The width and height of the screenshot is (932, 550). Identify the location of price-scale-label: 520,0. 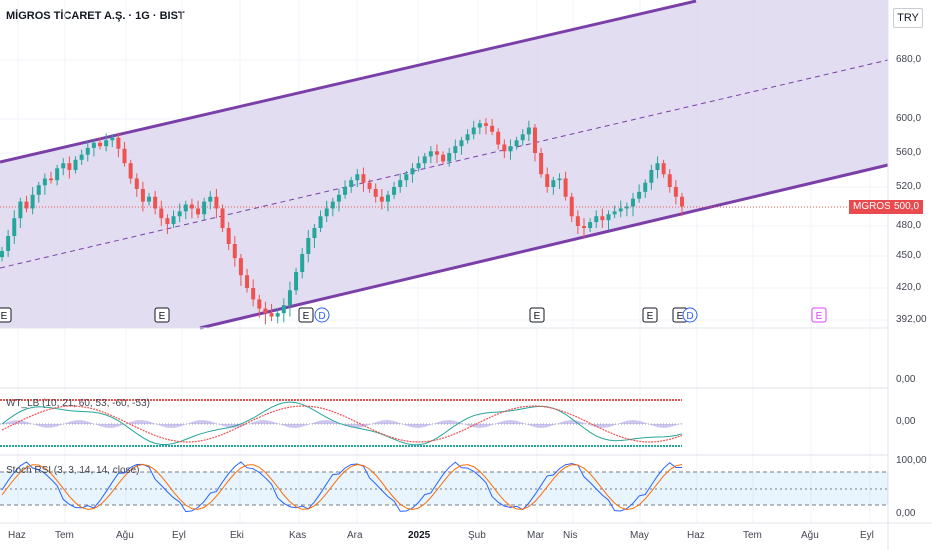
(909, 186).